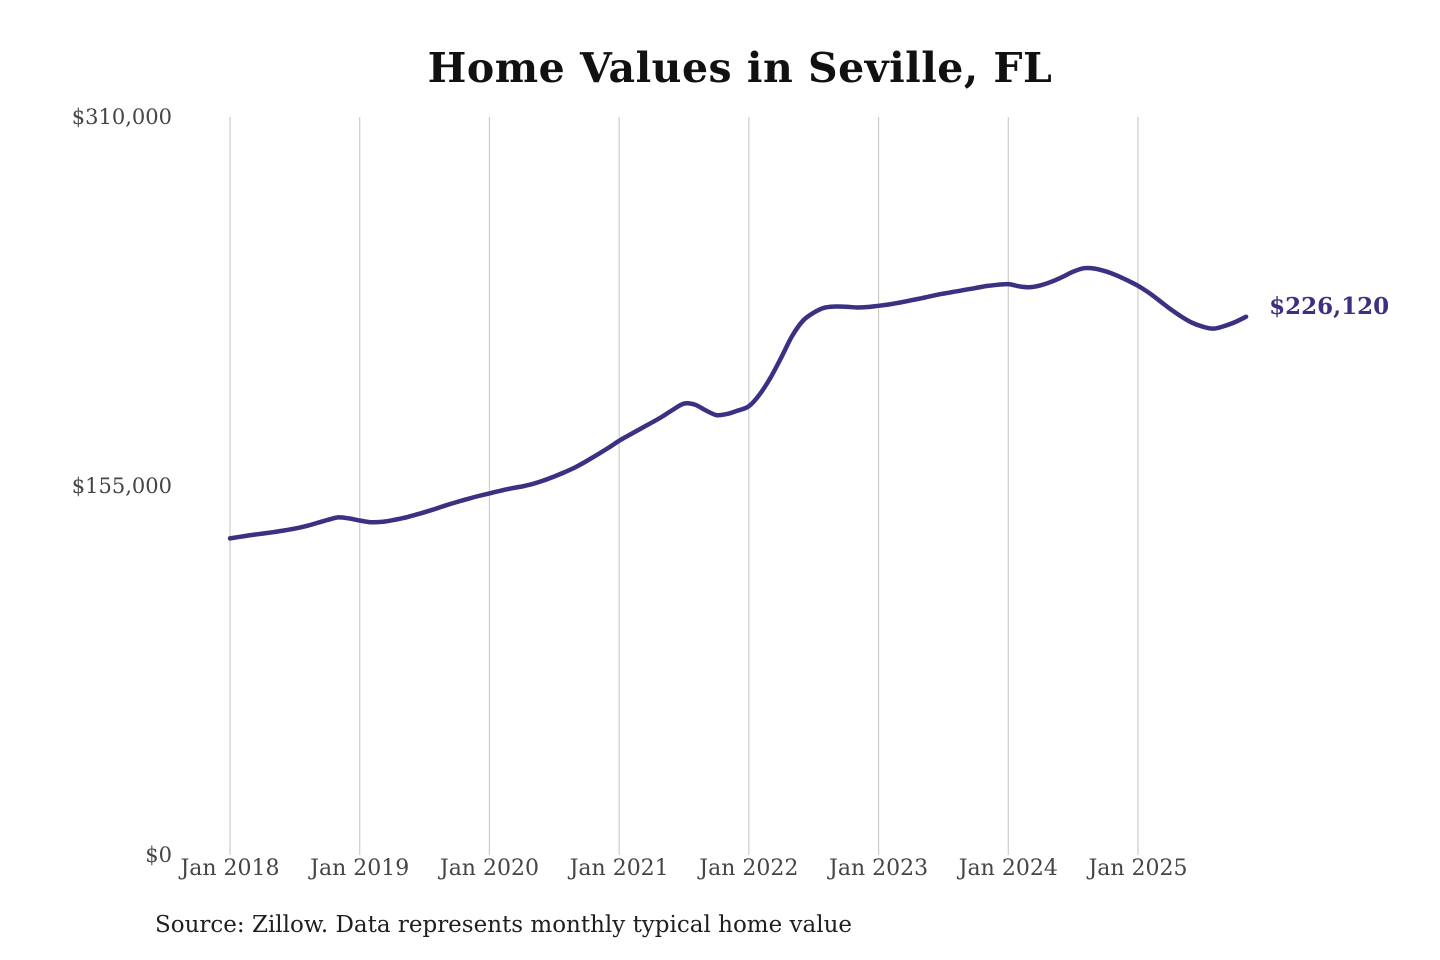 The width and height of the screenshot is (1440, 960). Describe the element at coordinates (749, 868) in the screenshot. I see `x-tick-label: Jan 2022` at that location.